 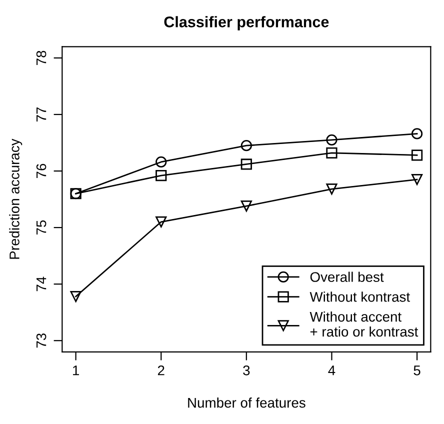 What do you see at coordinates (417, 371) in the screenshot?
I see `x-tick-label: 5` at bounding box center [417, 371].